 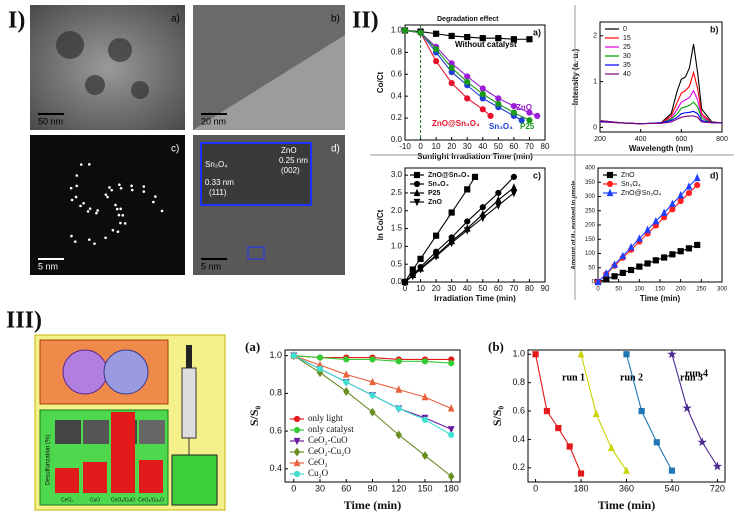 I want to click on y-tick-label: 1.5, so click(x=397, y=228).